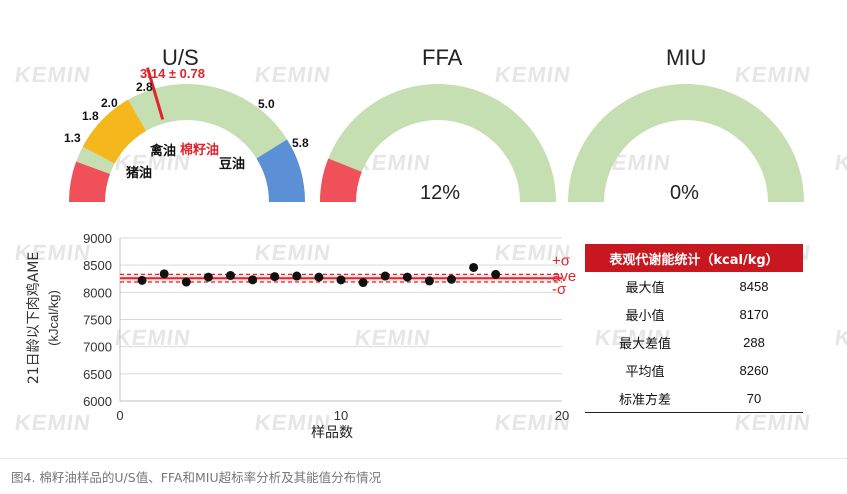 The image size is (847, 494). Describe the element at coordinates (33, 318) in the screenshot. I see `y-axis-label: 21日龄以下肉鸡AME` at that location.